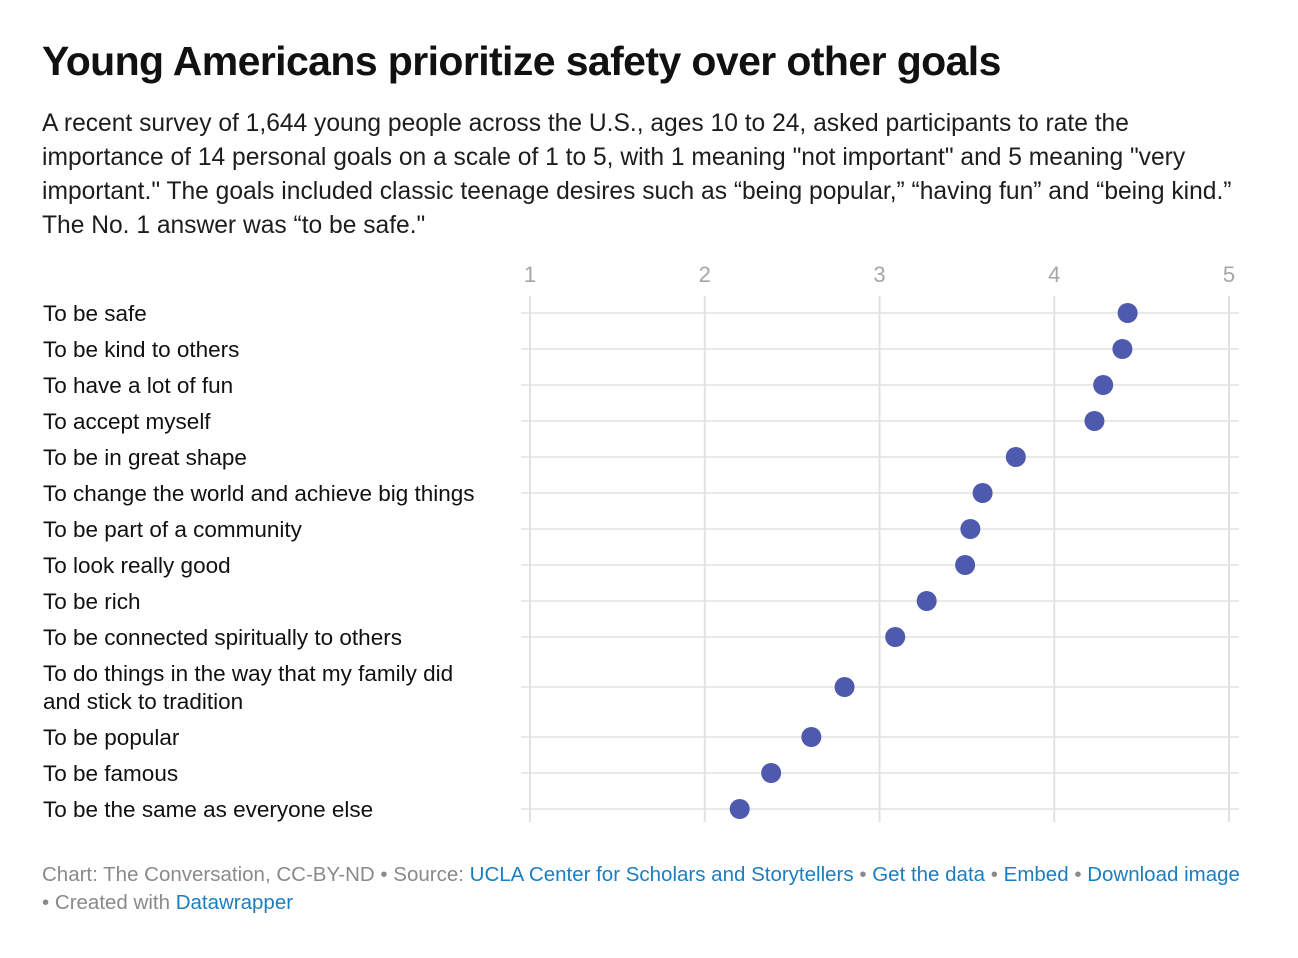  Describe the element at coordinates (1163, 874) in the screenshot. I see `download-image-link: Download image` at that location.